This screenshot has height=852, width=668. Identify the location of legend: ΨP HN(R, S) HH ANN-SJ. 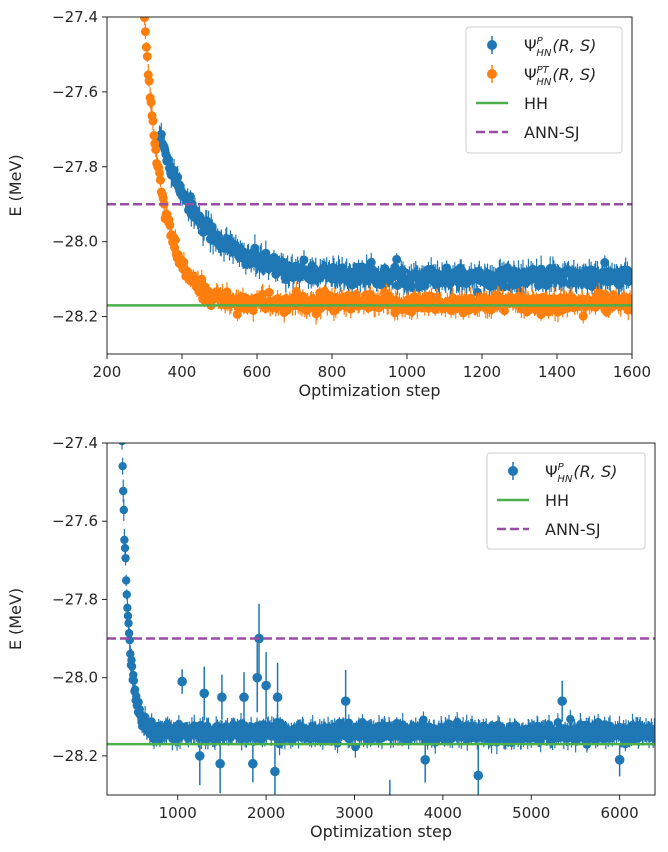
(566, 501).